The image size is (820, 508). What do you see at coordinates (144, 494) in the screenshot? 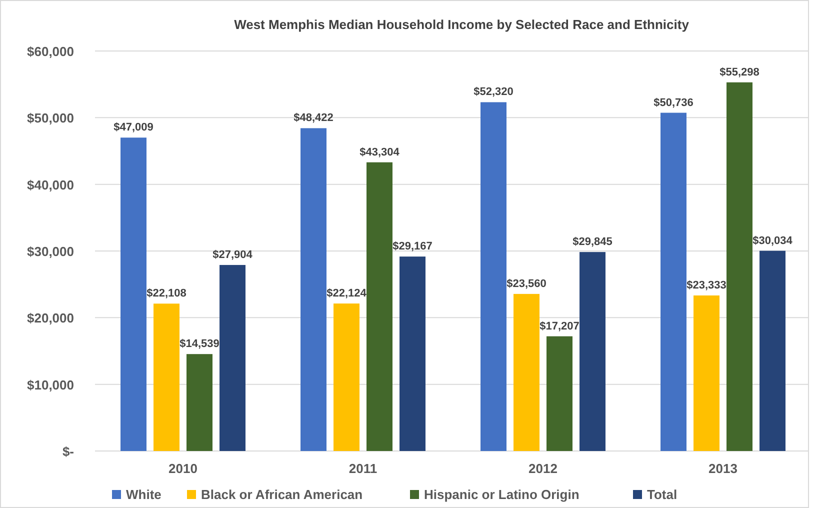
I see `legend-label: White` at bounding box center [144, 494].